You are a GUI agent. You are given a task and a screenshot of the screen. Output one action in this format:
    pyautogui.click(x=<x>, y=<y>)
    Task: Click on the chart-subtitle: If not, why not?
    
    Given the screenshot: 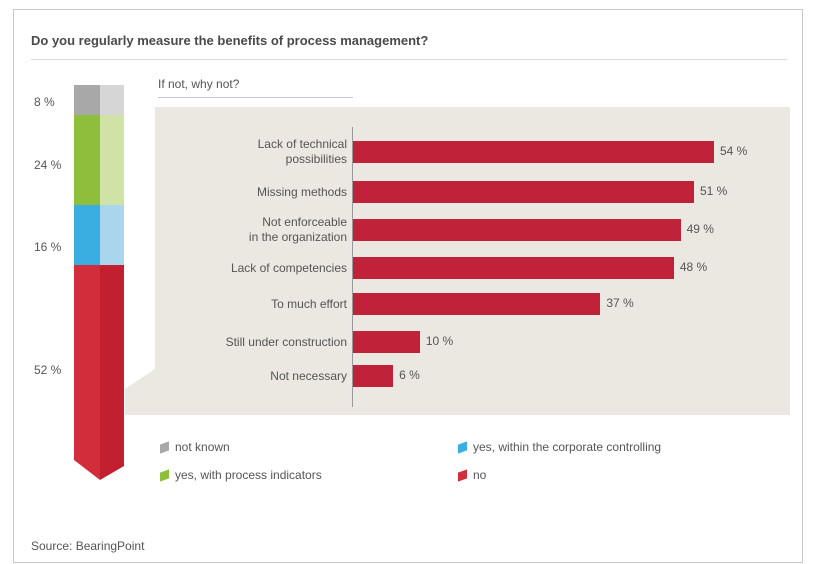 What is the action you would take?
    pyautogui.click(x=199, y=84)
    